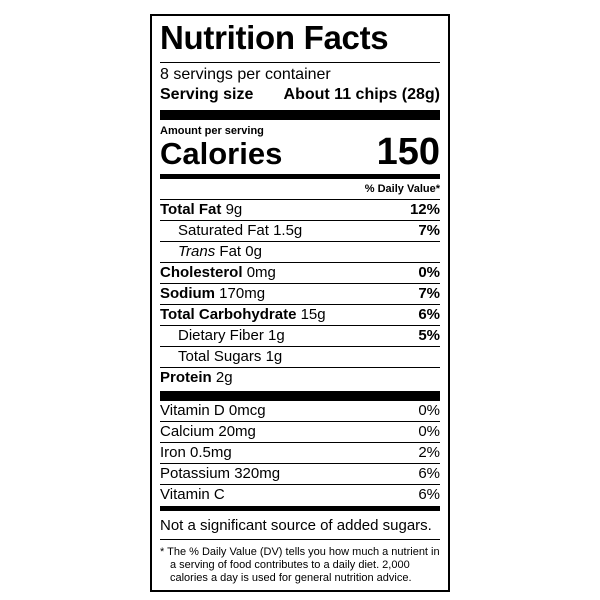  I want to click on nutrient: Saturated Fat 1.5g, so click(240, 231).